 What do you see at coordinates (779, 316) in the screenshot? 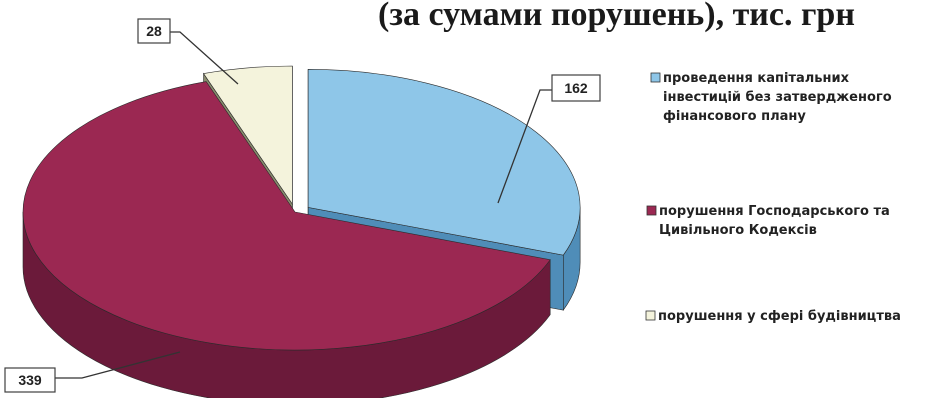
I see `legend-line: порушення у сфері будівництва` at bounding box center [779, 316].